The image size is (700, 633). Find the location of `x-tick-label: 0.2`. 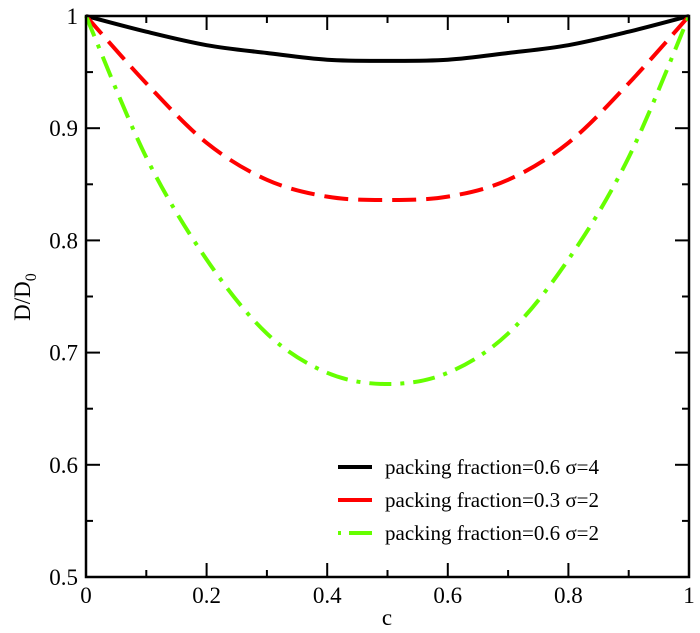

x-tick-label: 0.2 is located at coordinates (206, 595).